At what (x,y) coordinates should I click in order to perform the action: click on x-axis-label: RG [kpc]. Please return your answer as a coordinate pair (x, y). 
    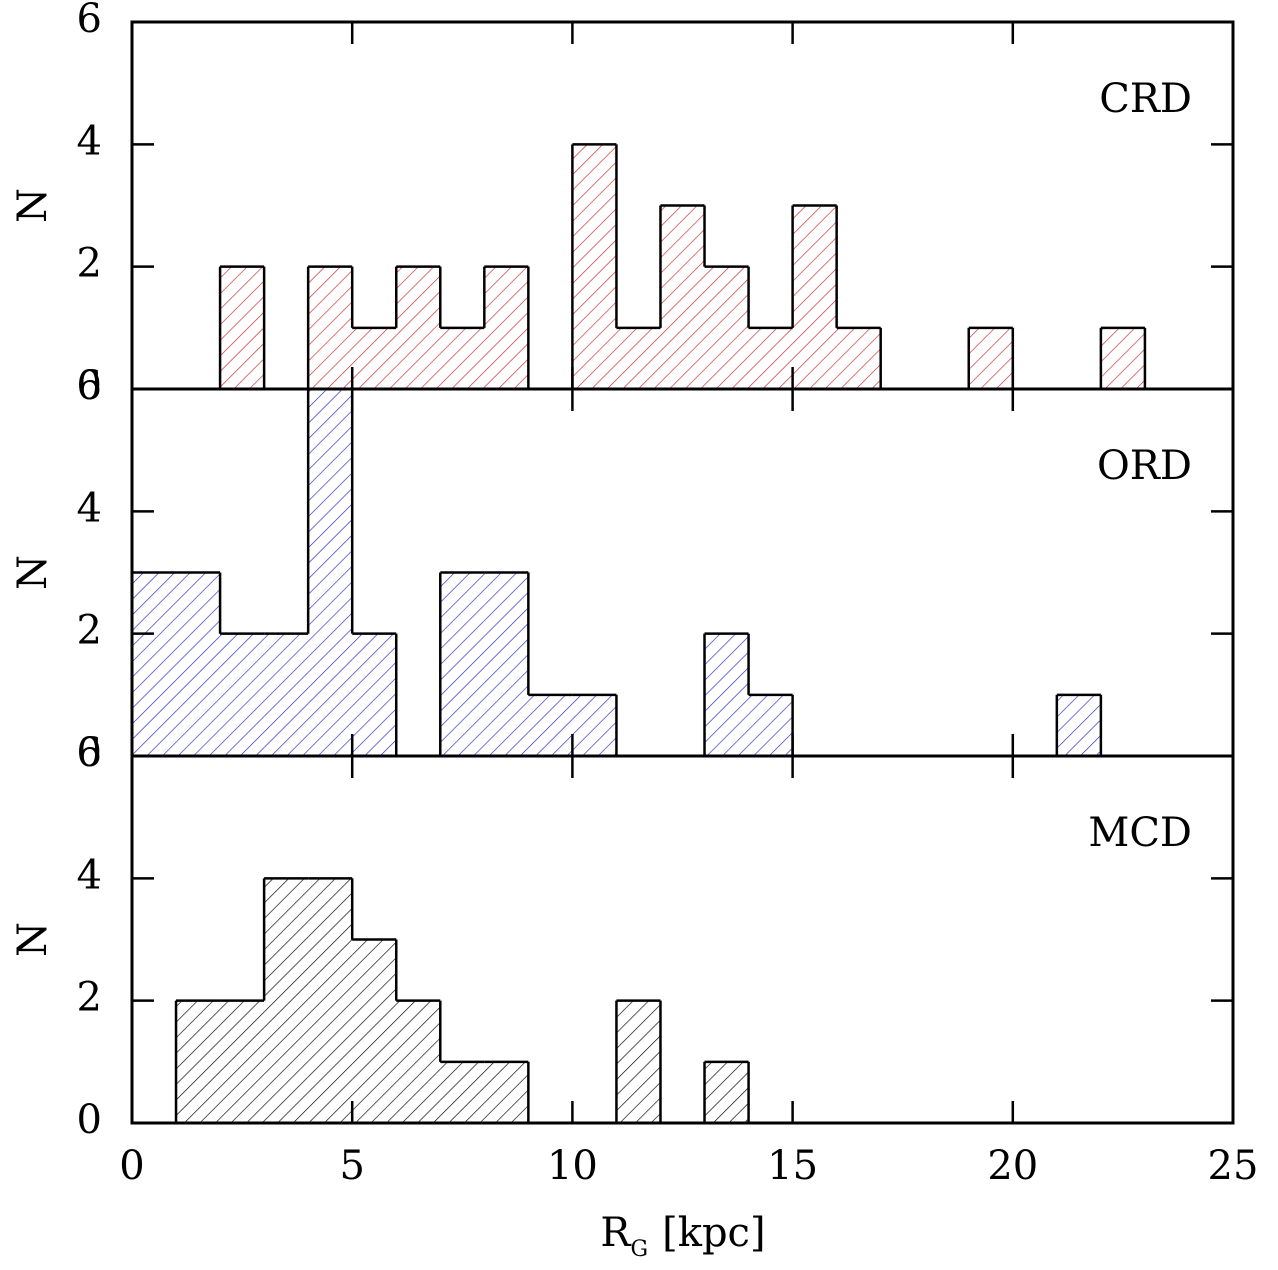
    Looking at the image, I should click on (682, 1236).